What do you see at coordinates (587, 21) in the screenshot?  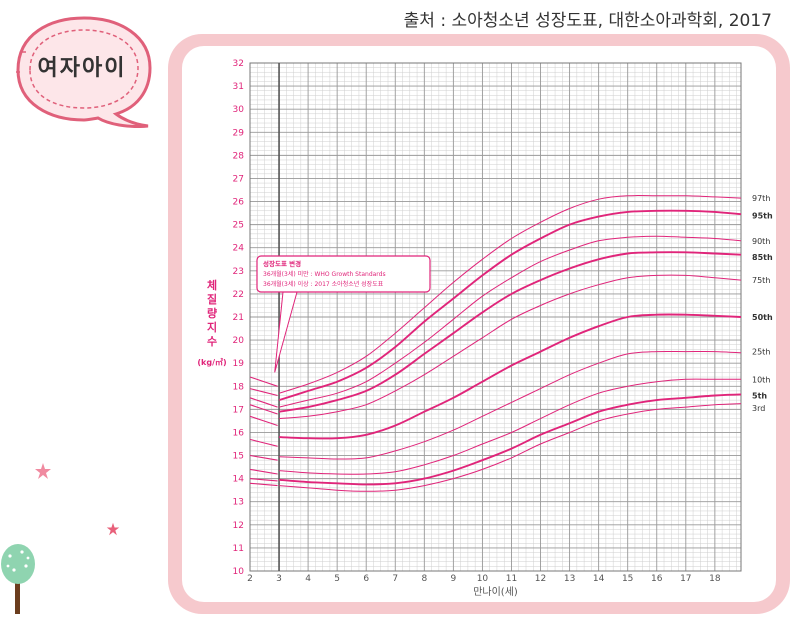 I see `source-citation: 출처 : 소아청소년 성장도표, 대한소아과학회, 2017` at bounding box center [587, 21].